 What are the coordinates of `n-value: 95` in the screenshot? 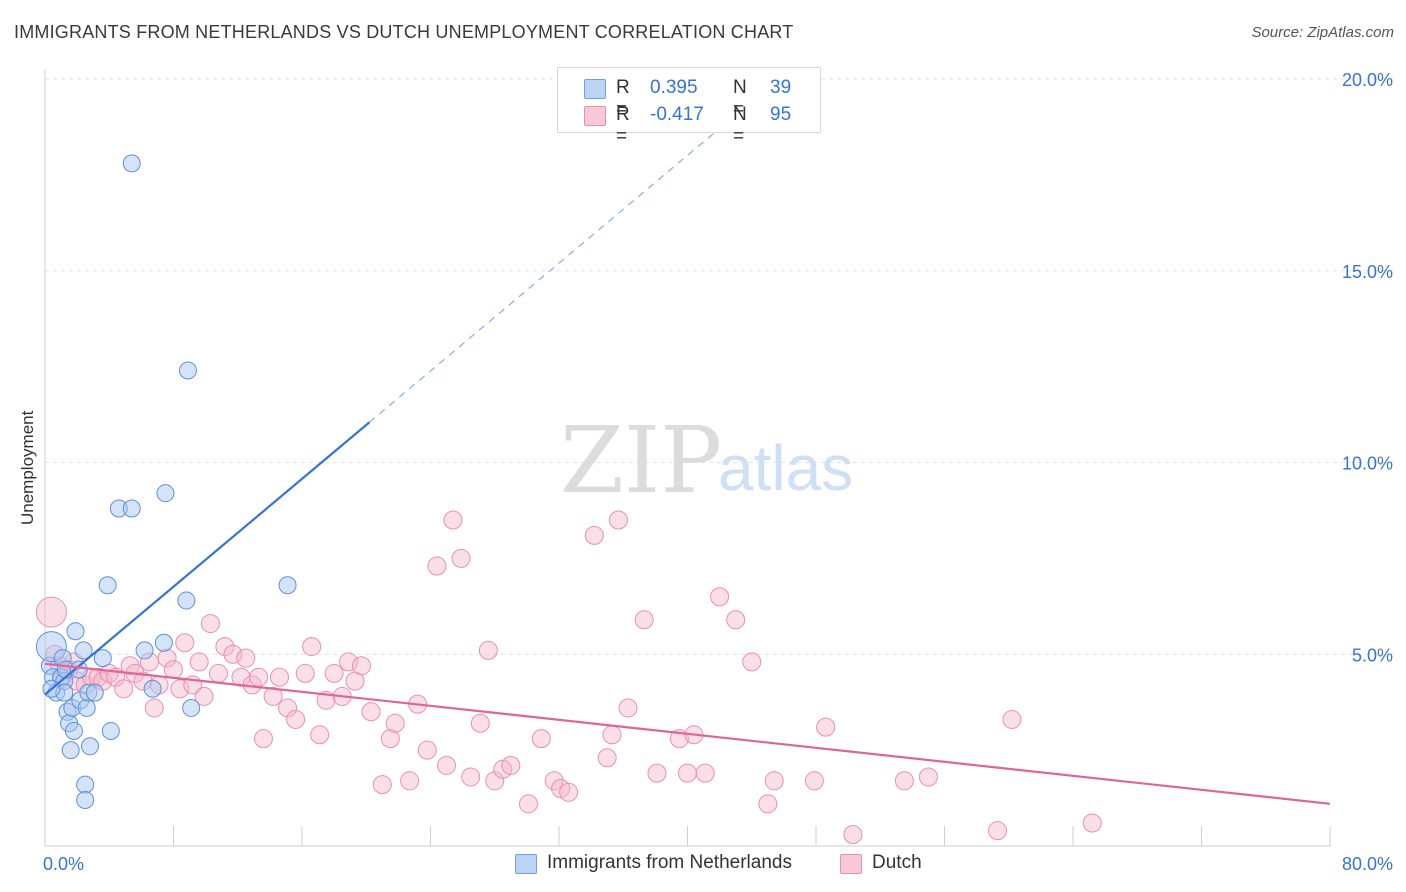 It's located at (781, 114).